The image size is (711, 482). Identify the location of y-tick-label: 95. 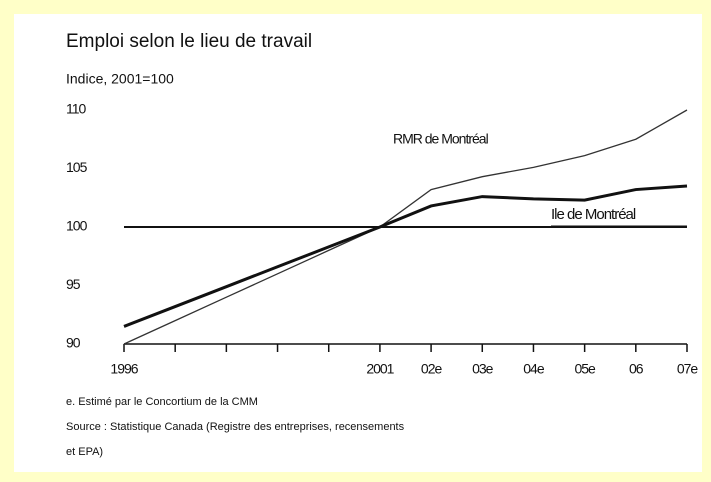
(73, 284).